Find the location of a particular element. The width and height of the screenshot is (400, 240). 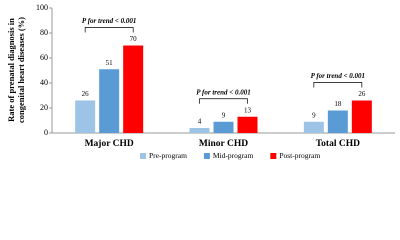

y-tick-label: 80 is located at coordinates (44, 32).